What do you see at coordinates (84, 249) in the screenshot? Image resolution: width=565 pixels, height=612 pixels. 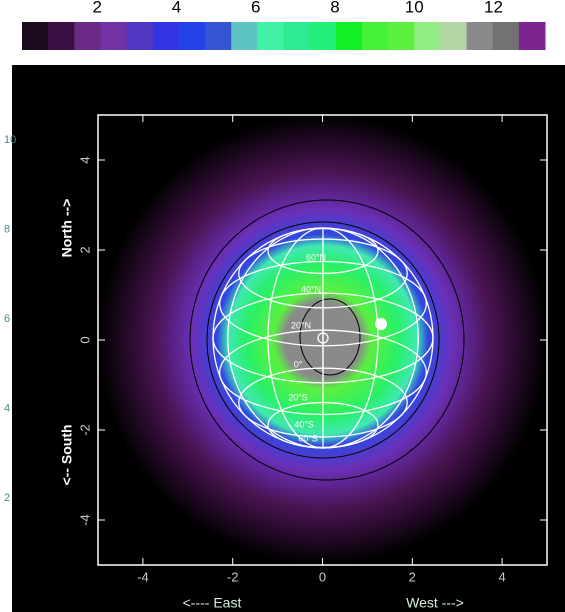 I see `y-tick-label: 2` at bounding box center [84, 249].